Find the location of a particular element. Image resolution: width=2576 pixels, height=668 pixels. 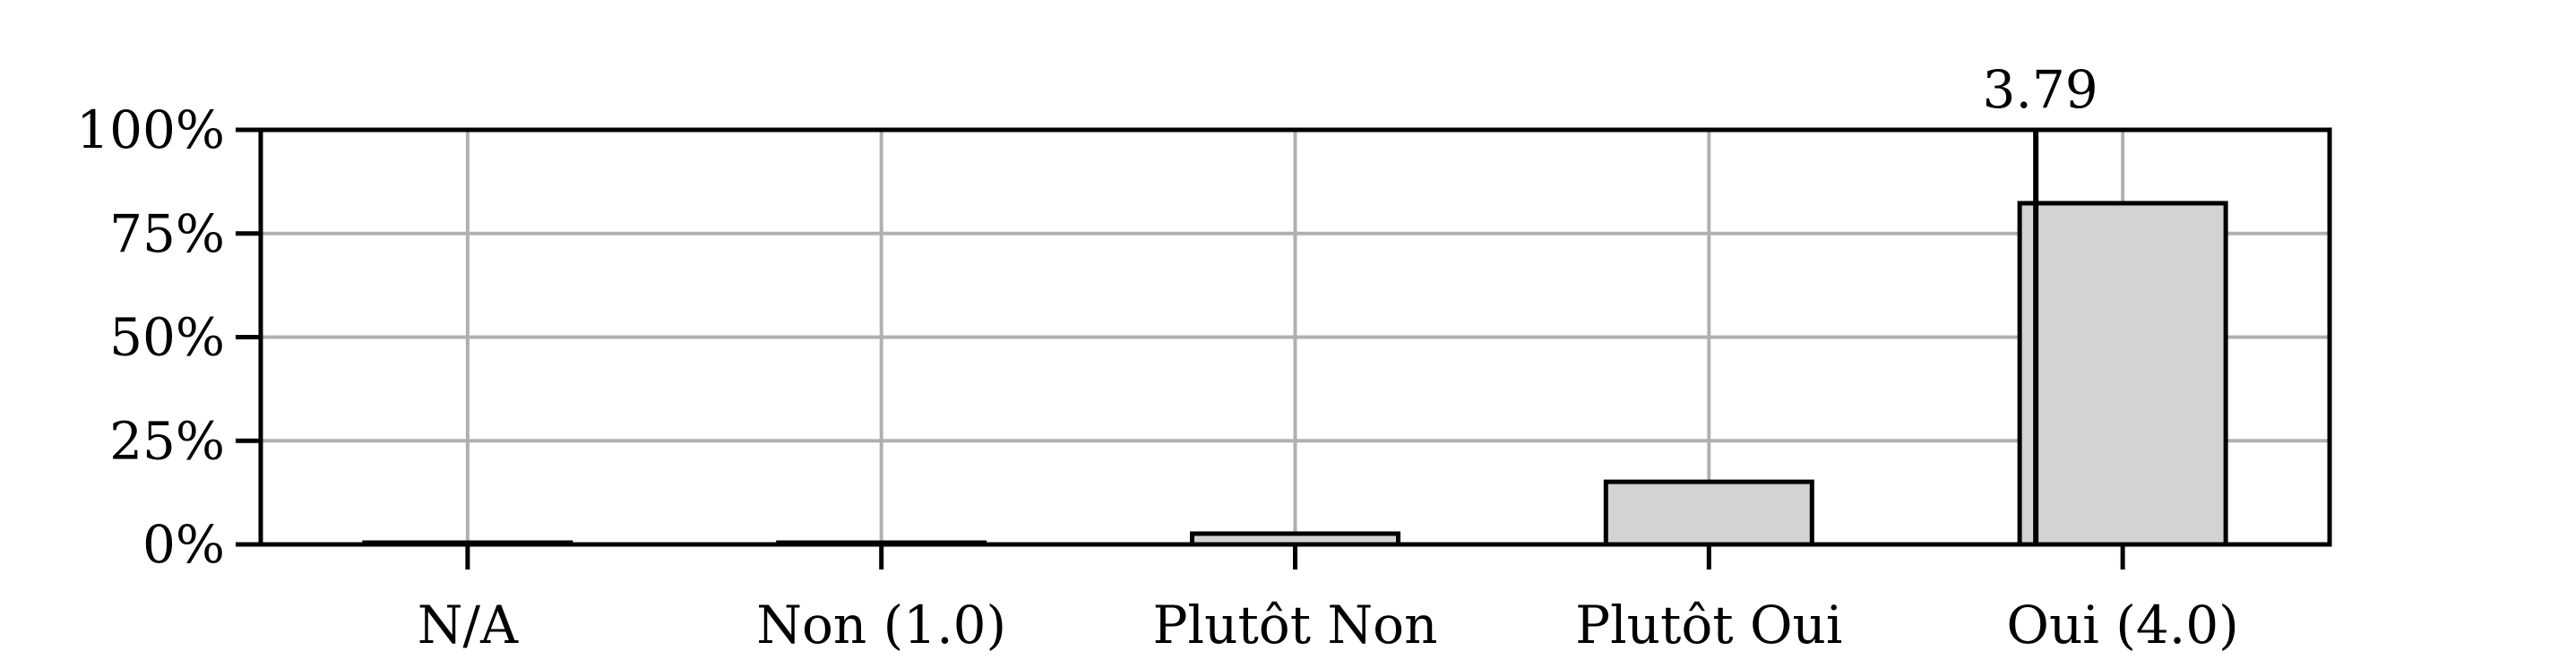

bar-plut-t-oui is located at coordinates (1708, 513).